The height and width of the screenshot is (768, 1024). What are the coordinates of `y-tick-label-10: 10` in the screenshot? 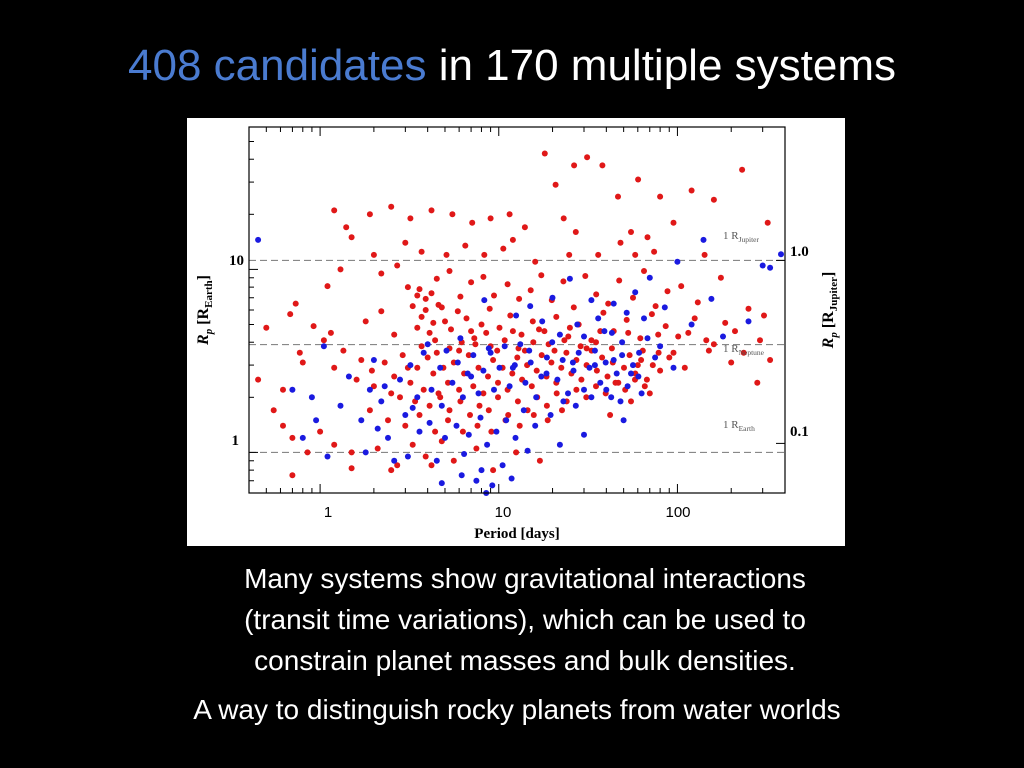 It's located at (236, 261).